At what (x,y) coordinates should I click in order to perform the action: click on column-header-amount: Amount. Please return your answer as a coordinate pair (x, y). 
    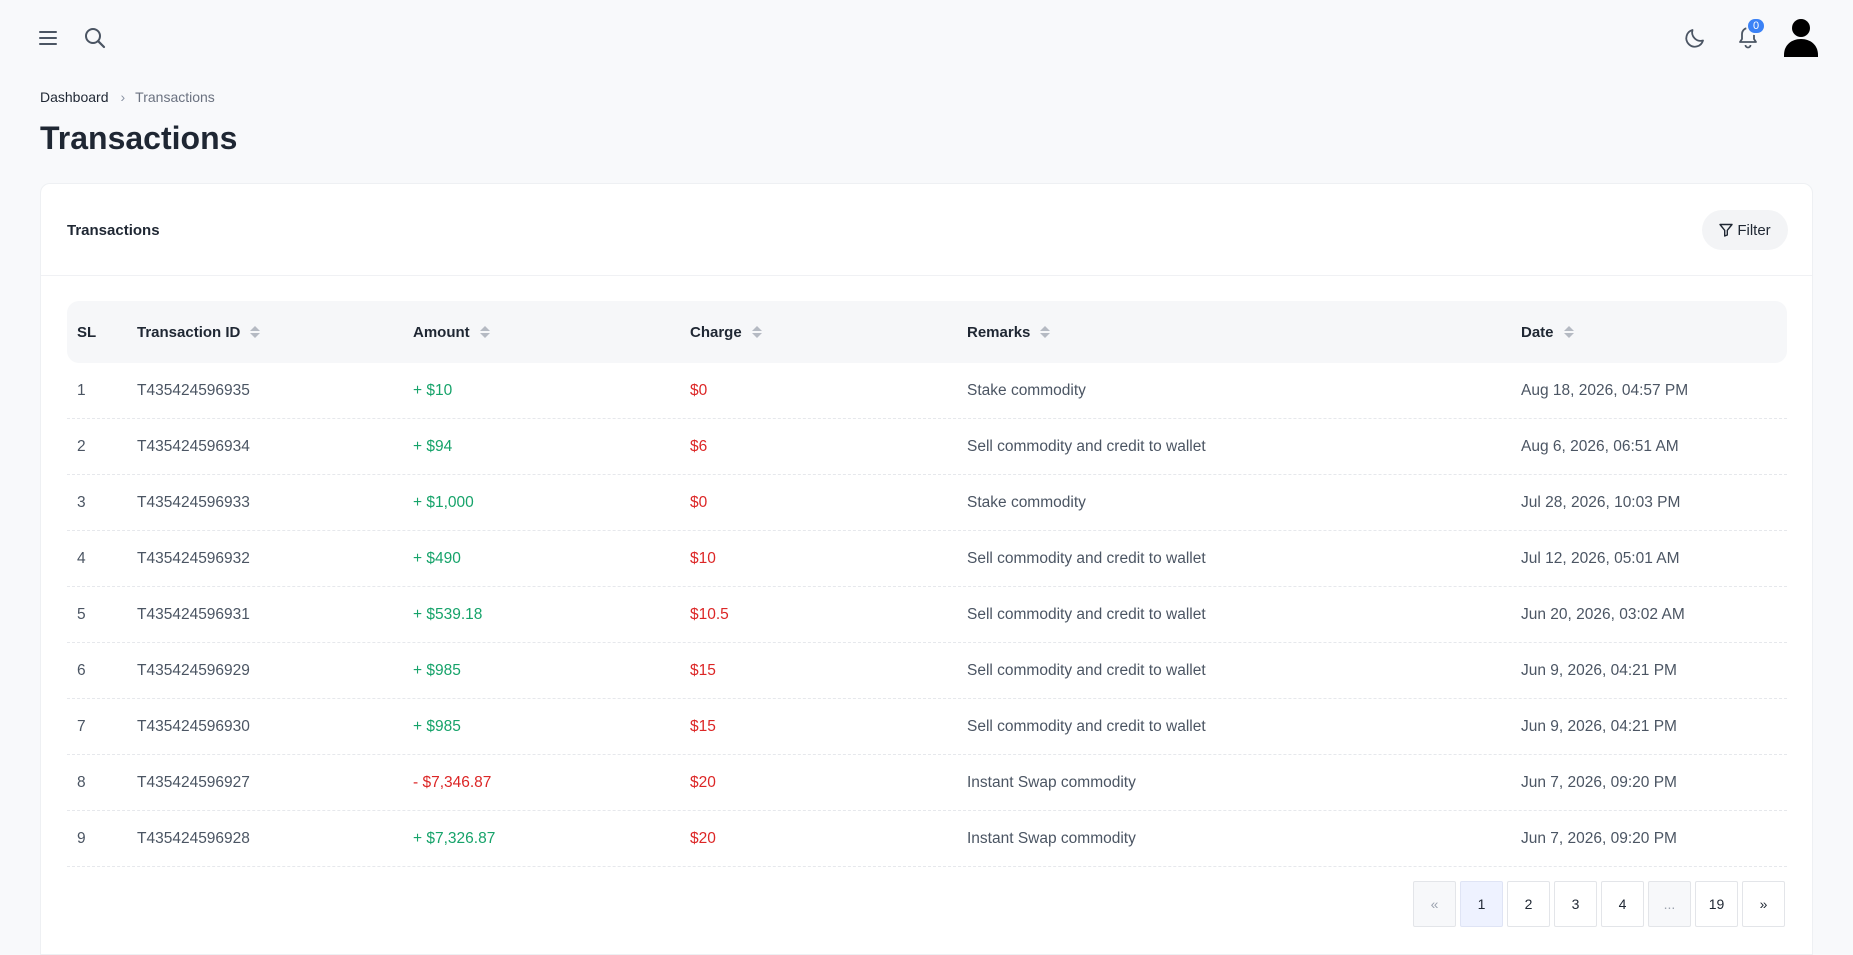
    Looking at the image, I should click on (451, 332).